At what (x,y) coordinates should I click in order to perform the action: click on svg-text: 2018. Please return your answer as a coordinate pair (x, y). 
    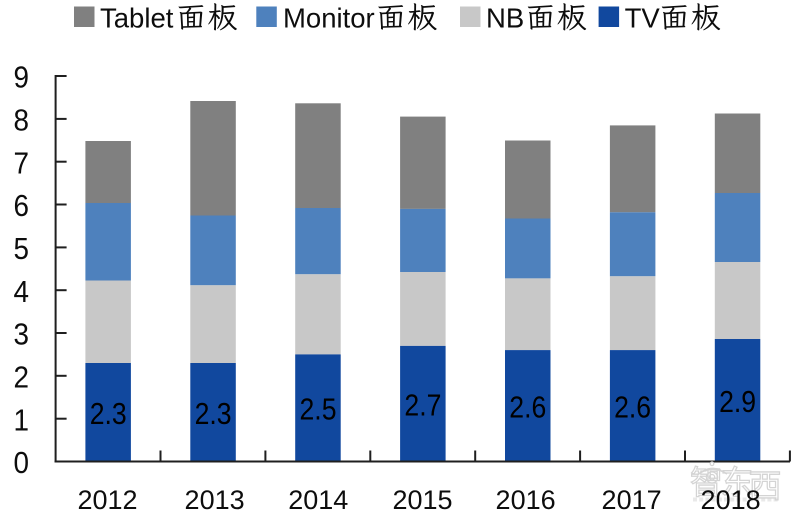
    Looking at the image, I should click on (731, 500).